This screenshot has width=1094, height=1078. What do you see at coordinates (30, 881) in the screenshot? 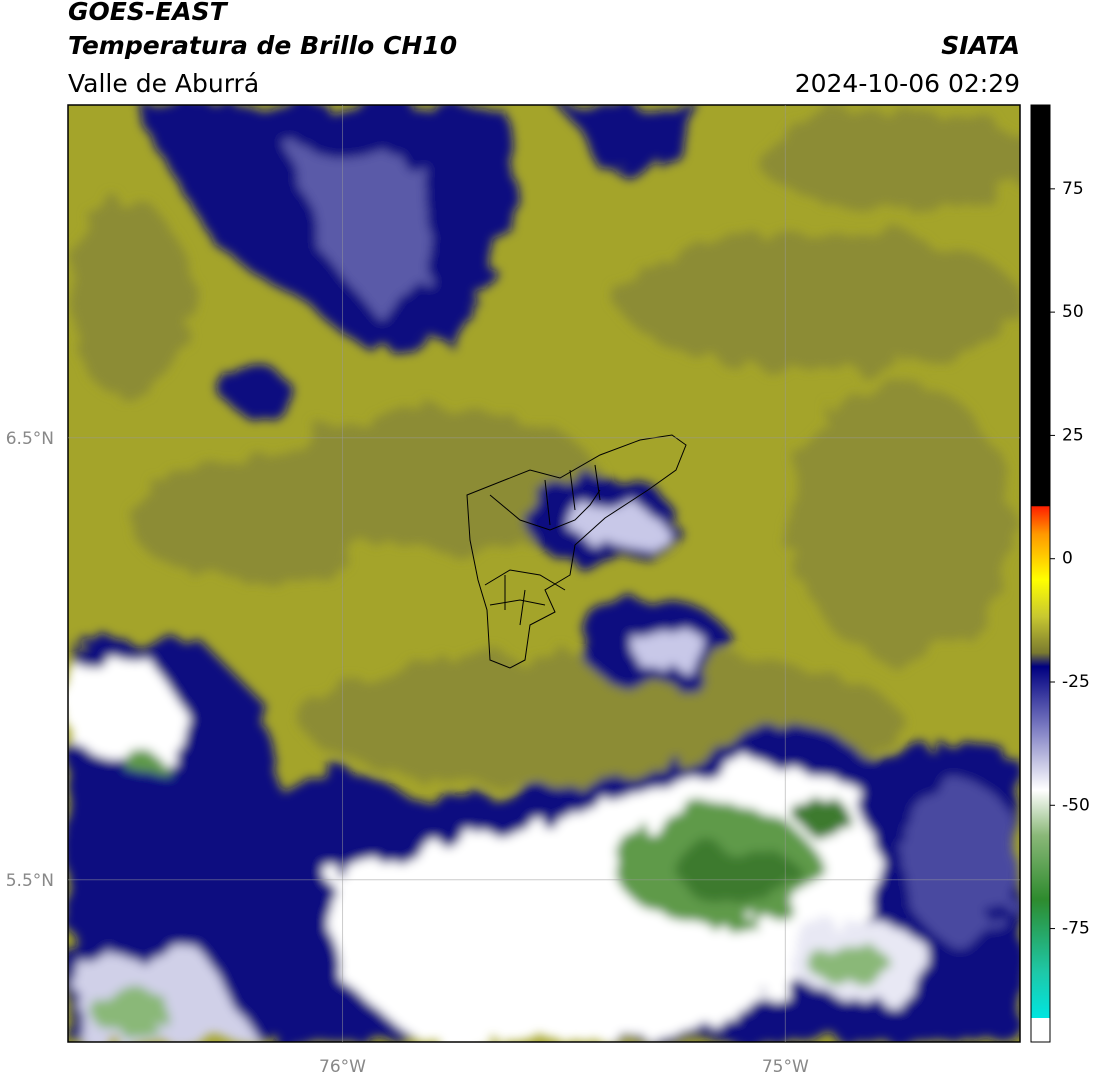
I see `y-tick-label: 5.5°N` at bounding box center [30, 881].